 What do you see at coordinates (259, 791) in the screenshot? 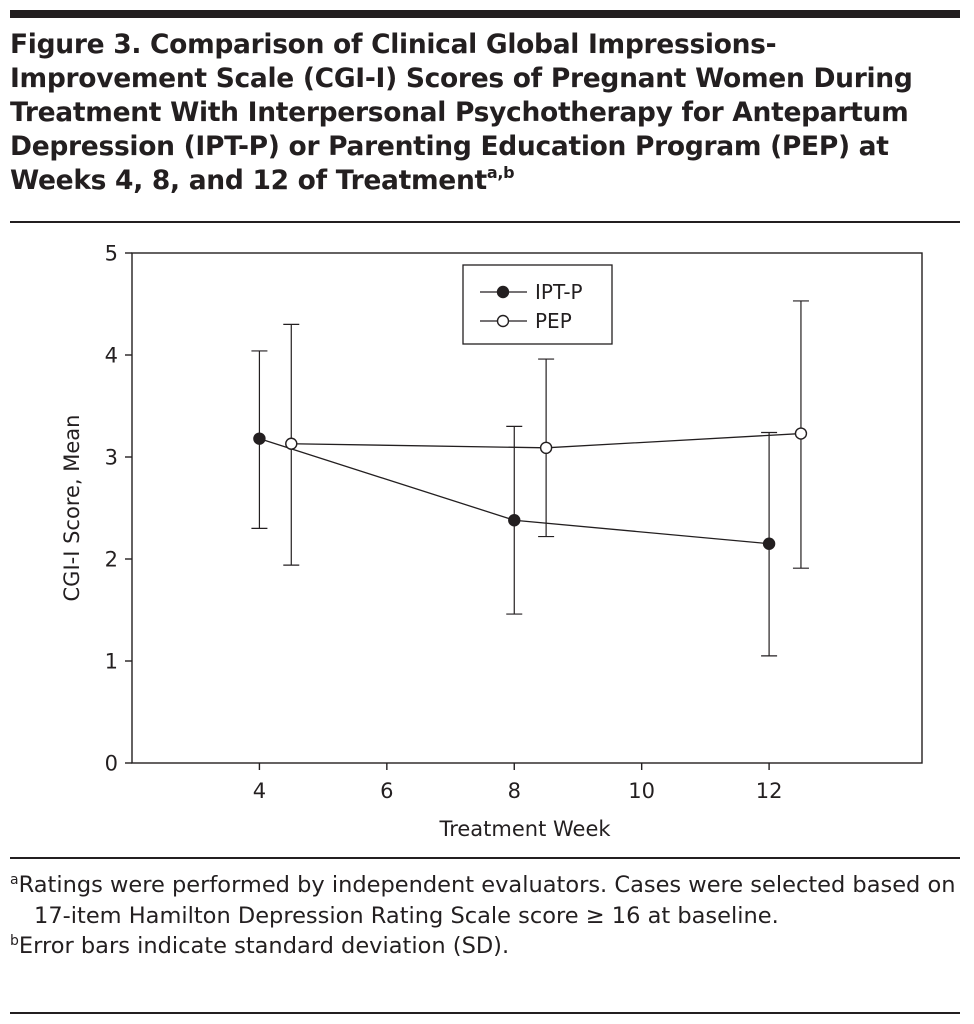
I see `x-tick-label: 4` at bounding box center [259, 791].